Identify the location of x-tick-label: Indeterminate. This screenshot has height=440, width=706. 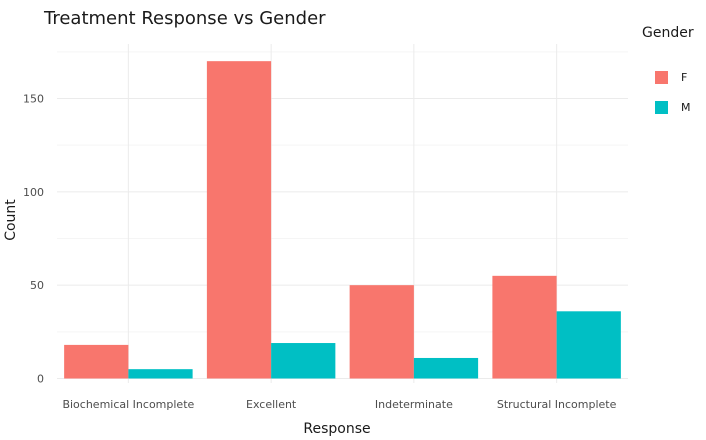
(414, 404).